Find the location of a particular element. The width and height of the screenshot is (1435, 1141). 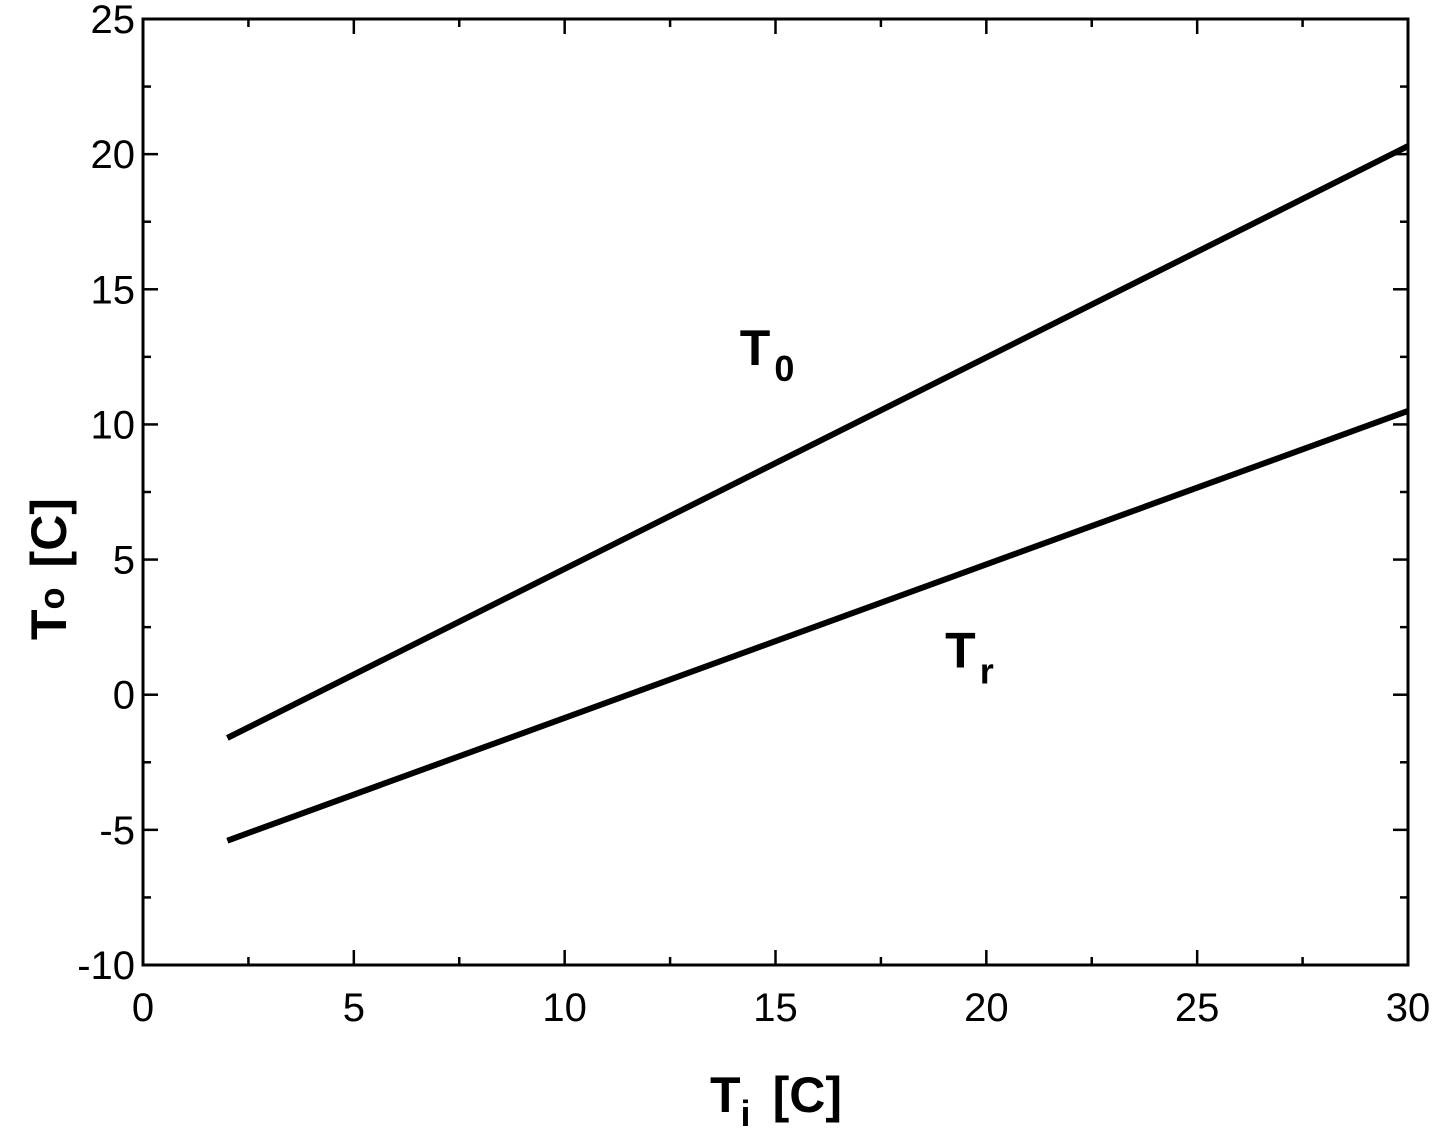

x-tick-label: 5 is located at coordinates (354, 1008).